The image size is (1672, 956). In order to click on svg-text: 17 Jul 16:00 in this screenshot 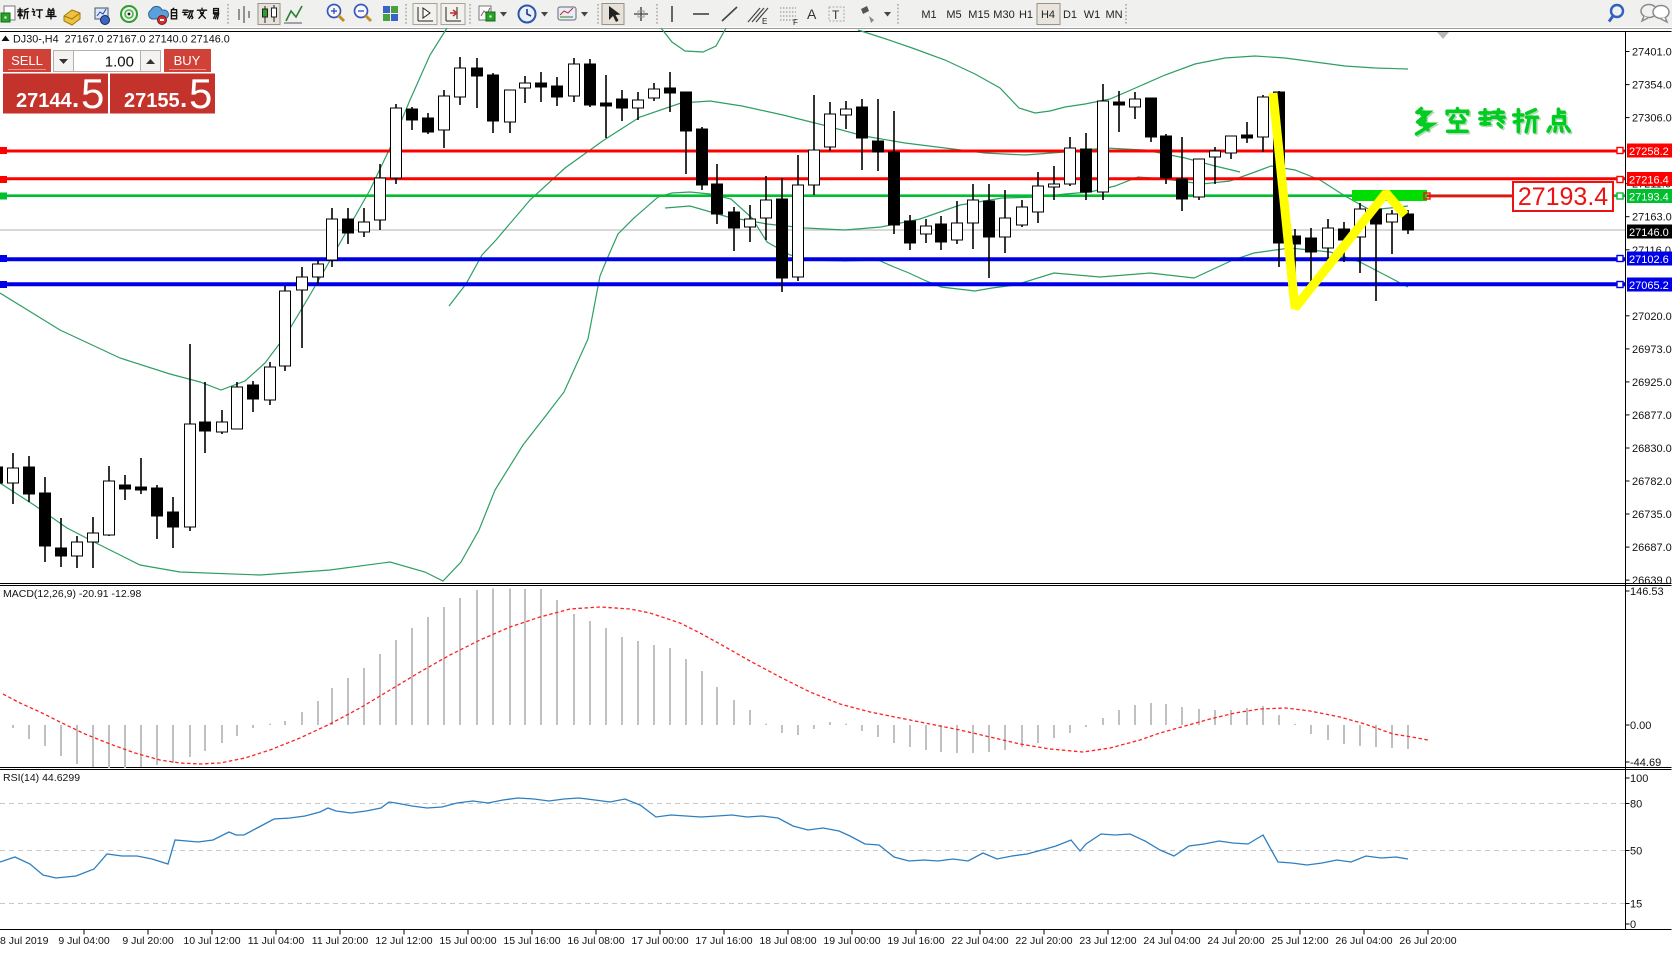, I will do `click(723, 941)`.